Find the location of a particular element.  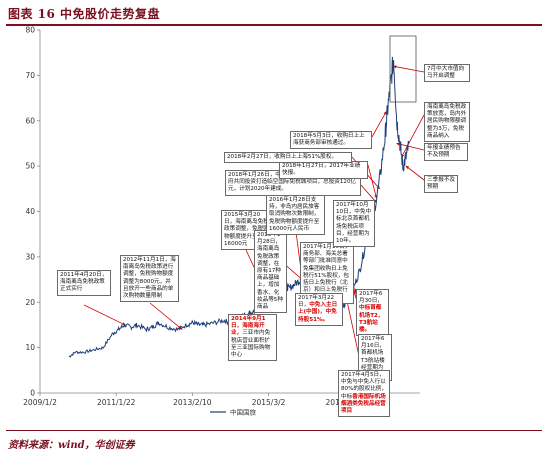

annotation-highlight-2017-03-22: 中免入主日上(中国)，中免持股51%。 is located at coordinates (318, 312).